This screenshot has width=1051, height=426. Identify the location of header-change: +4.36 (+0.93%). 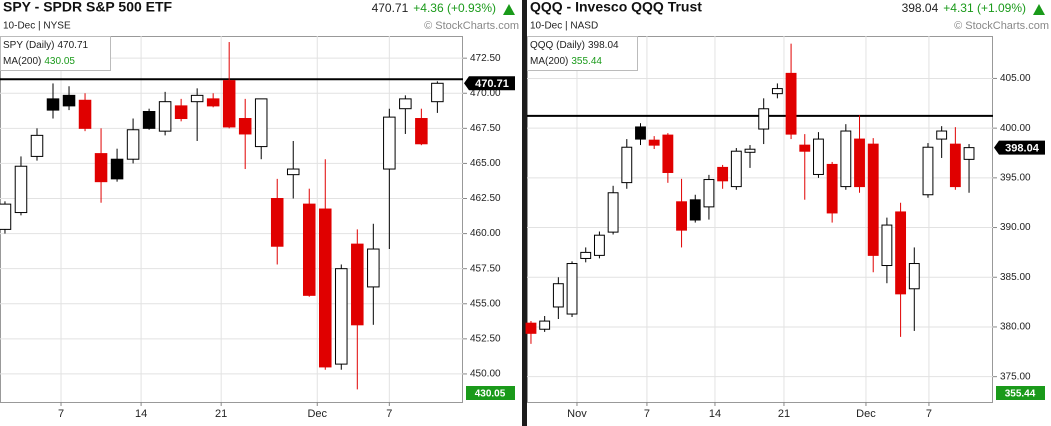
(454, 8).